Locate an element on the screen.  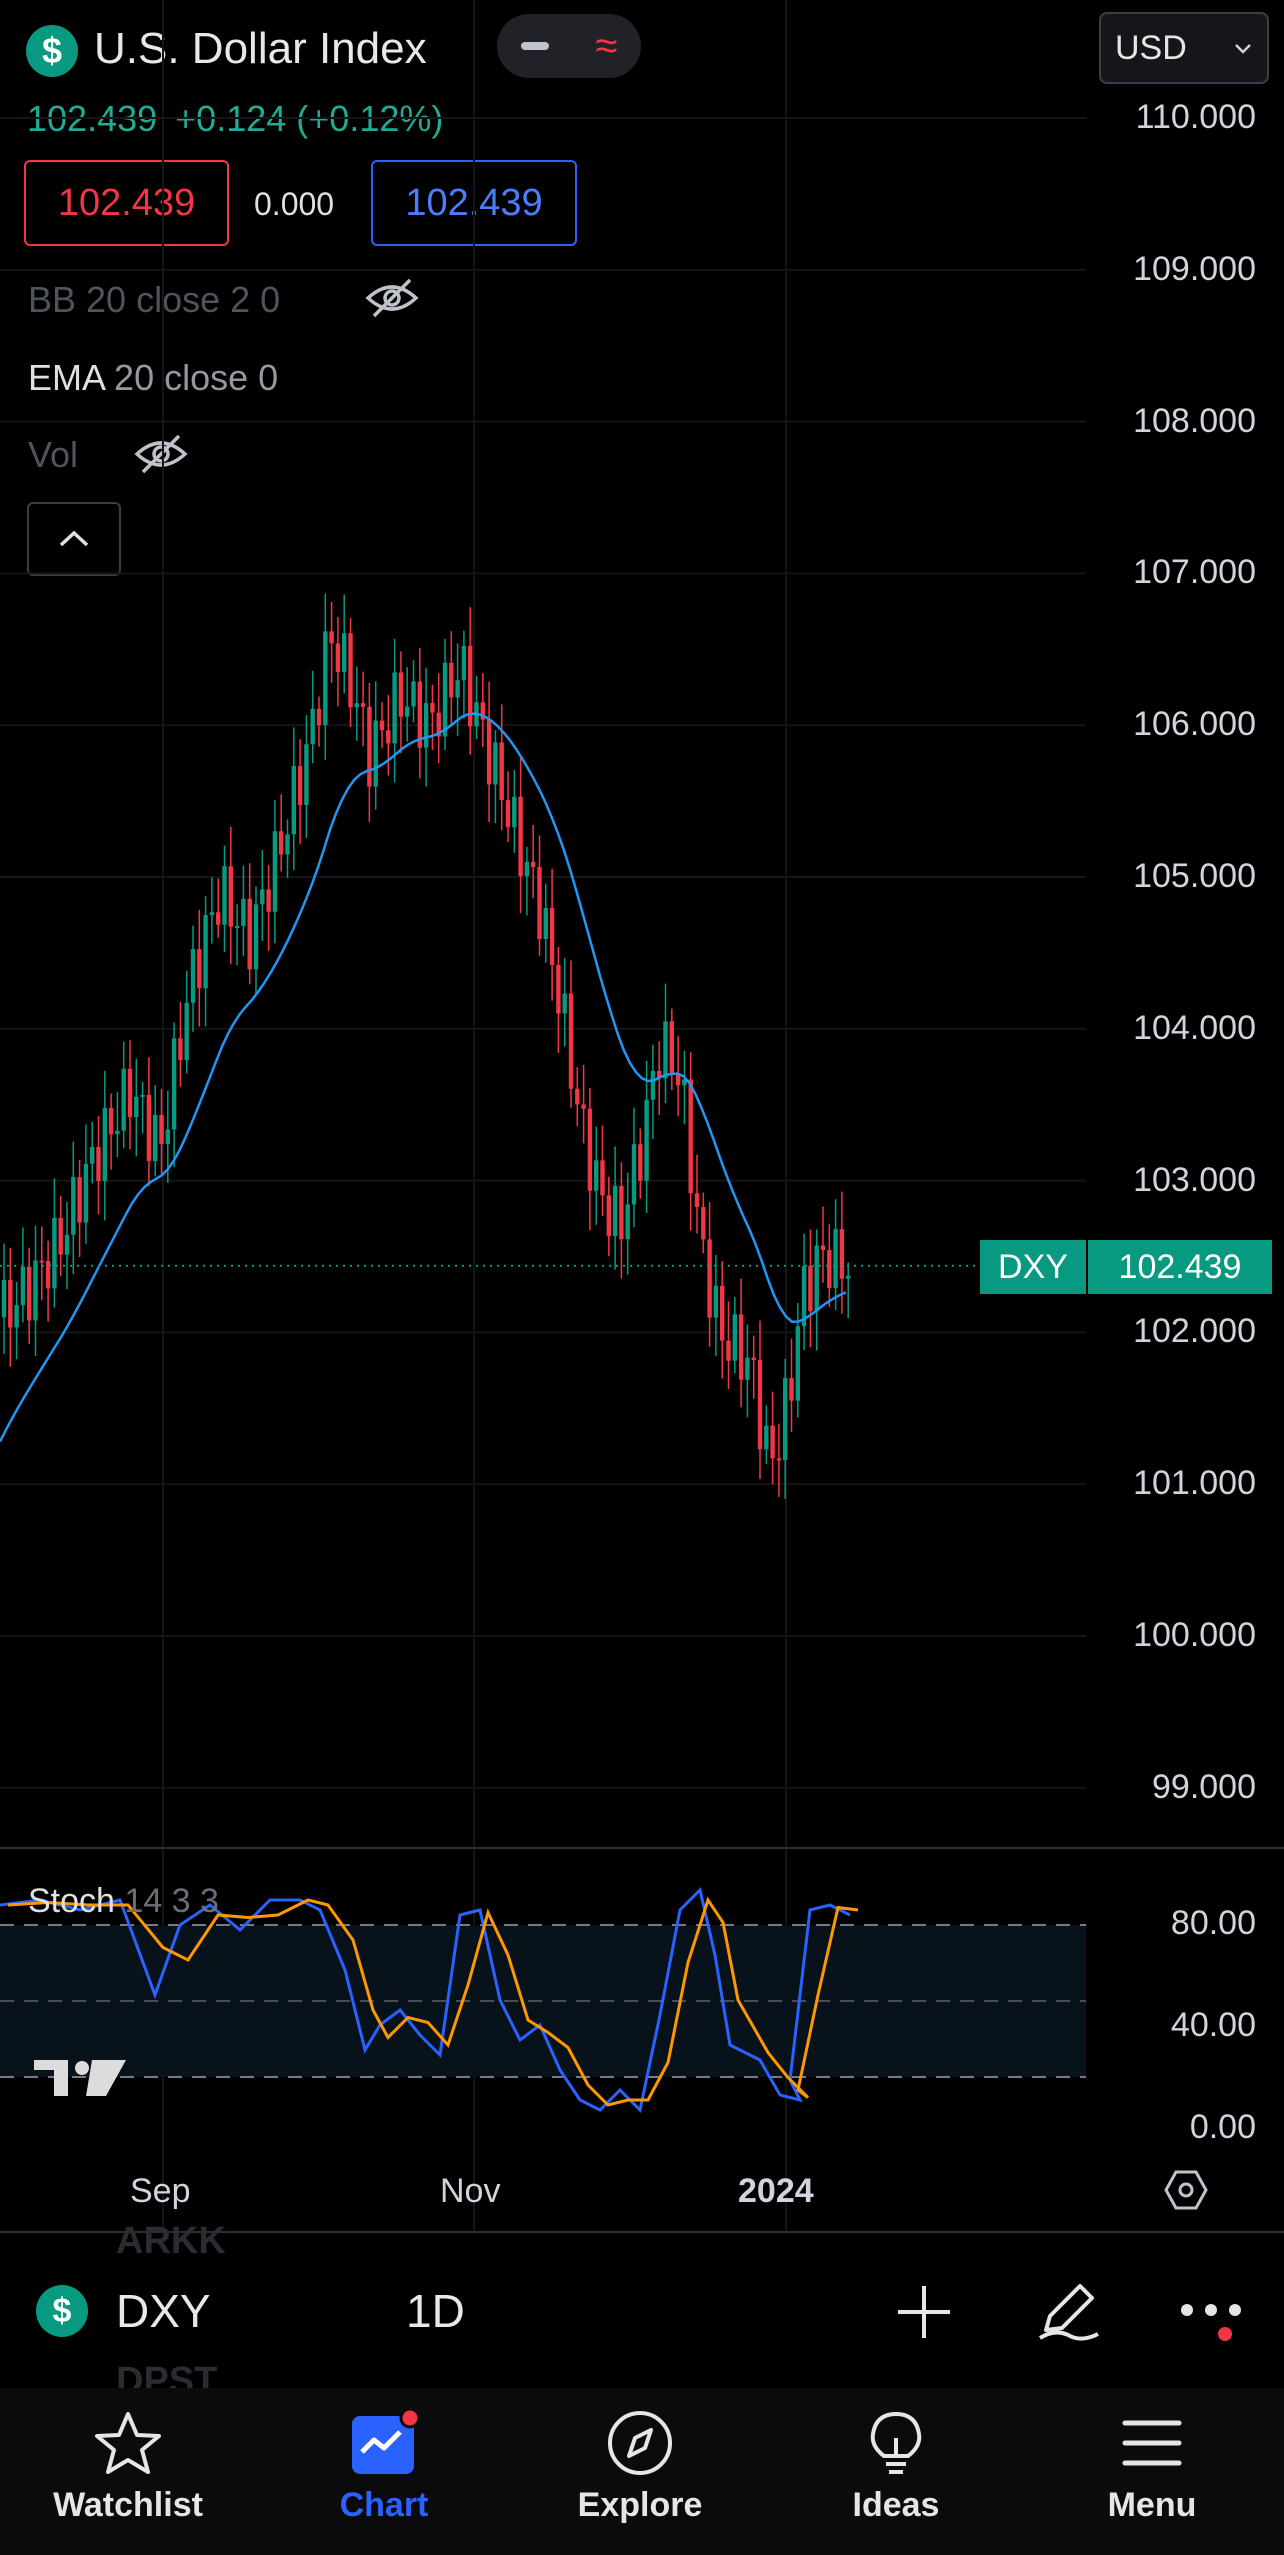
lightbulb-icon is located at coordinates (896, 2443).